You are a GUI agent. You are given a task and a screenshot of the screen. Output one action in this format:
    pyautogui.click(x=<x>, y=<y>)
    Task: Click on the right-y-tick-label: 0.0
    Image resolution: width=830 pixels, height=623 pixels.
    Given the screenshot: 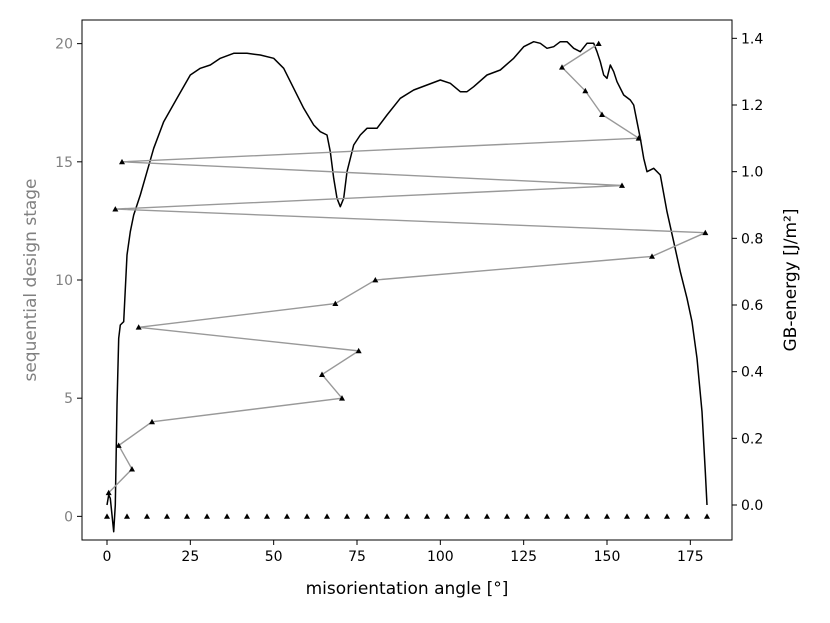 What is the action you would take?
    pyautogui.click(x=752, y=506)
    